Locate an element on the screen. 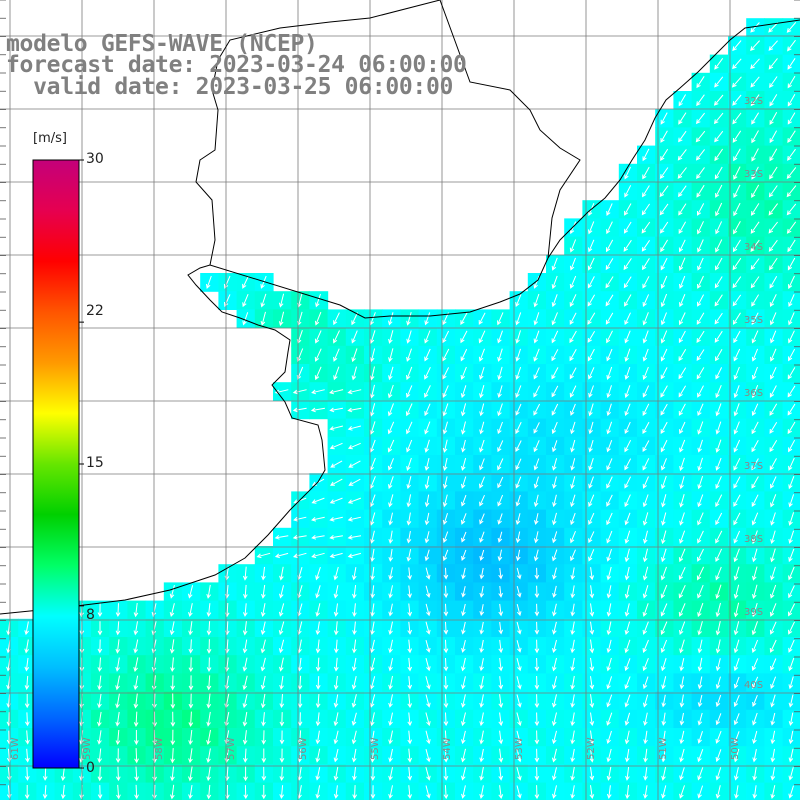 The image size is (800, 800). colorbar-tick-15: 15 is located at coordinates (95, 463).